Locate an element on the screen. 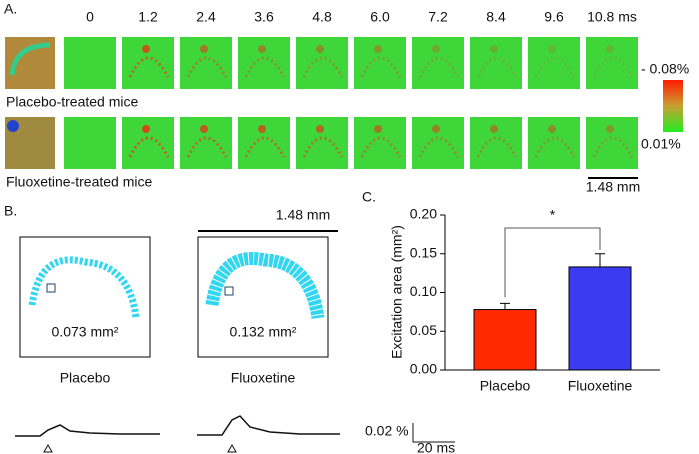 The width and height of the screenshot is (699, 454). y-tick-label: 0.05 is located at coordinates (423, 330).